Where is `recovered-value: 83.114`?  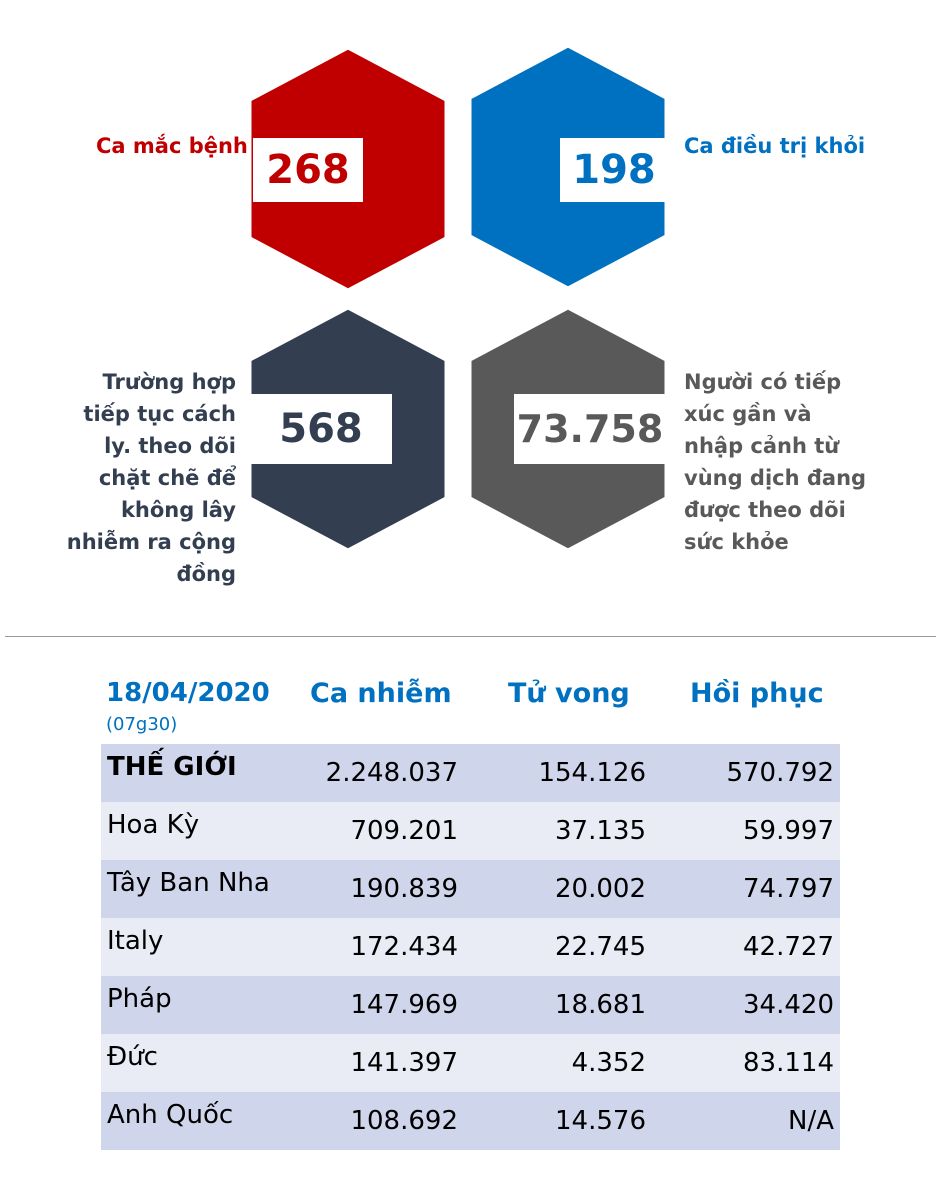 recovered-value: 83.114 is located at coordinates (788, 1063).